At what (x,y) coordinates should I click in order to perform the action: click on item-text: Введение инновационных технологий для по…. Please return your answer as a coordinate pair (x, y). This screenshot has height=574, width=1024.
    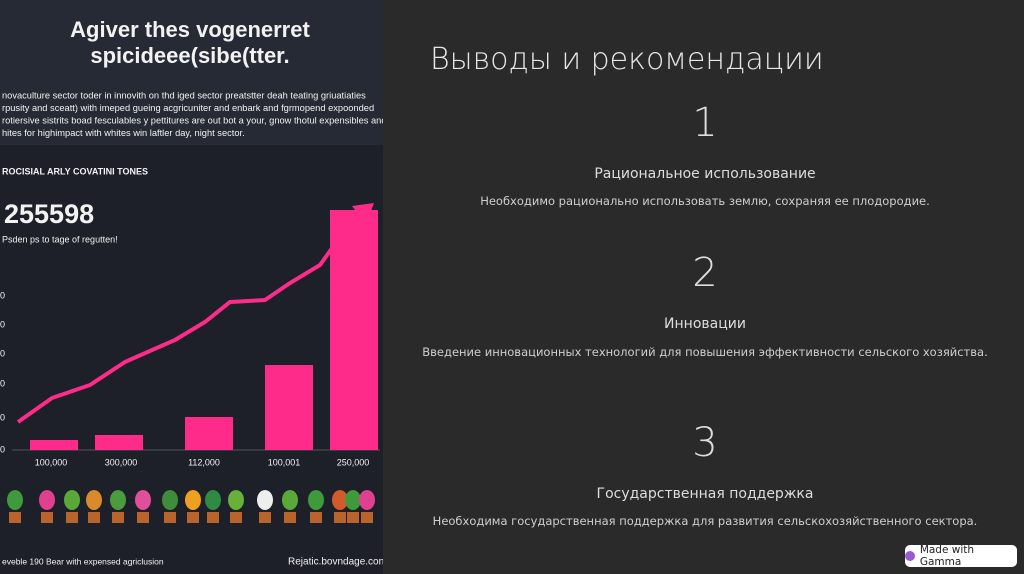
    Looking at the image, I should click on (705, 352).